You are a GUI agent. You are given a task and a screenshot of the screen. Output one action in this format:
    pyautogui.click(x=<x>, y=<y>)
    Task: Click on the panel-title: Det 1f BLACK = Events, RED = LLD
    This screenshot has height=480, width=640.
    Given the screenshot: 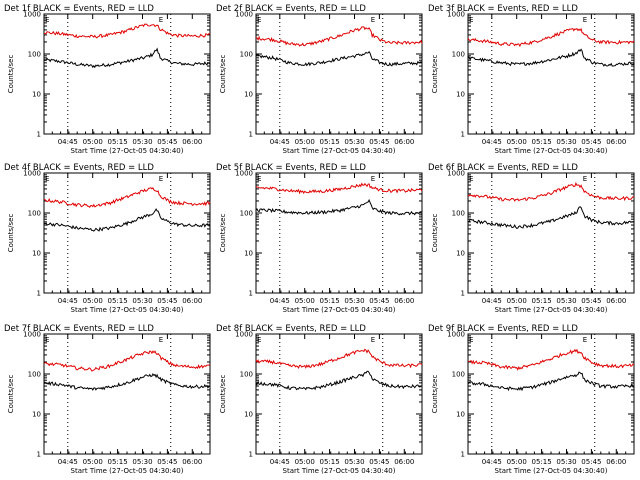 What is the action you would take?
    pyautogui.click(x=79, y=9)
    